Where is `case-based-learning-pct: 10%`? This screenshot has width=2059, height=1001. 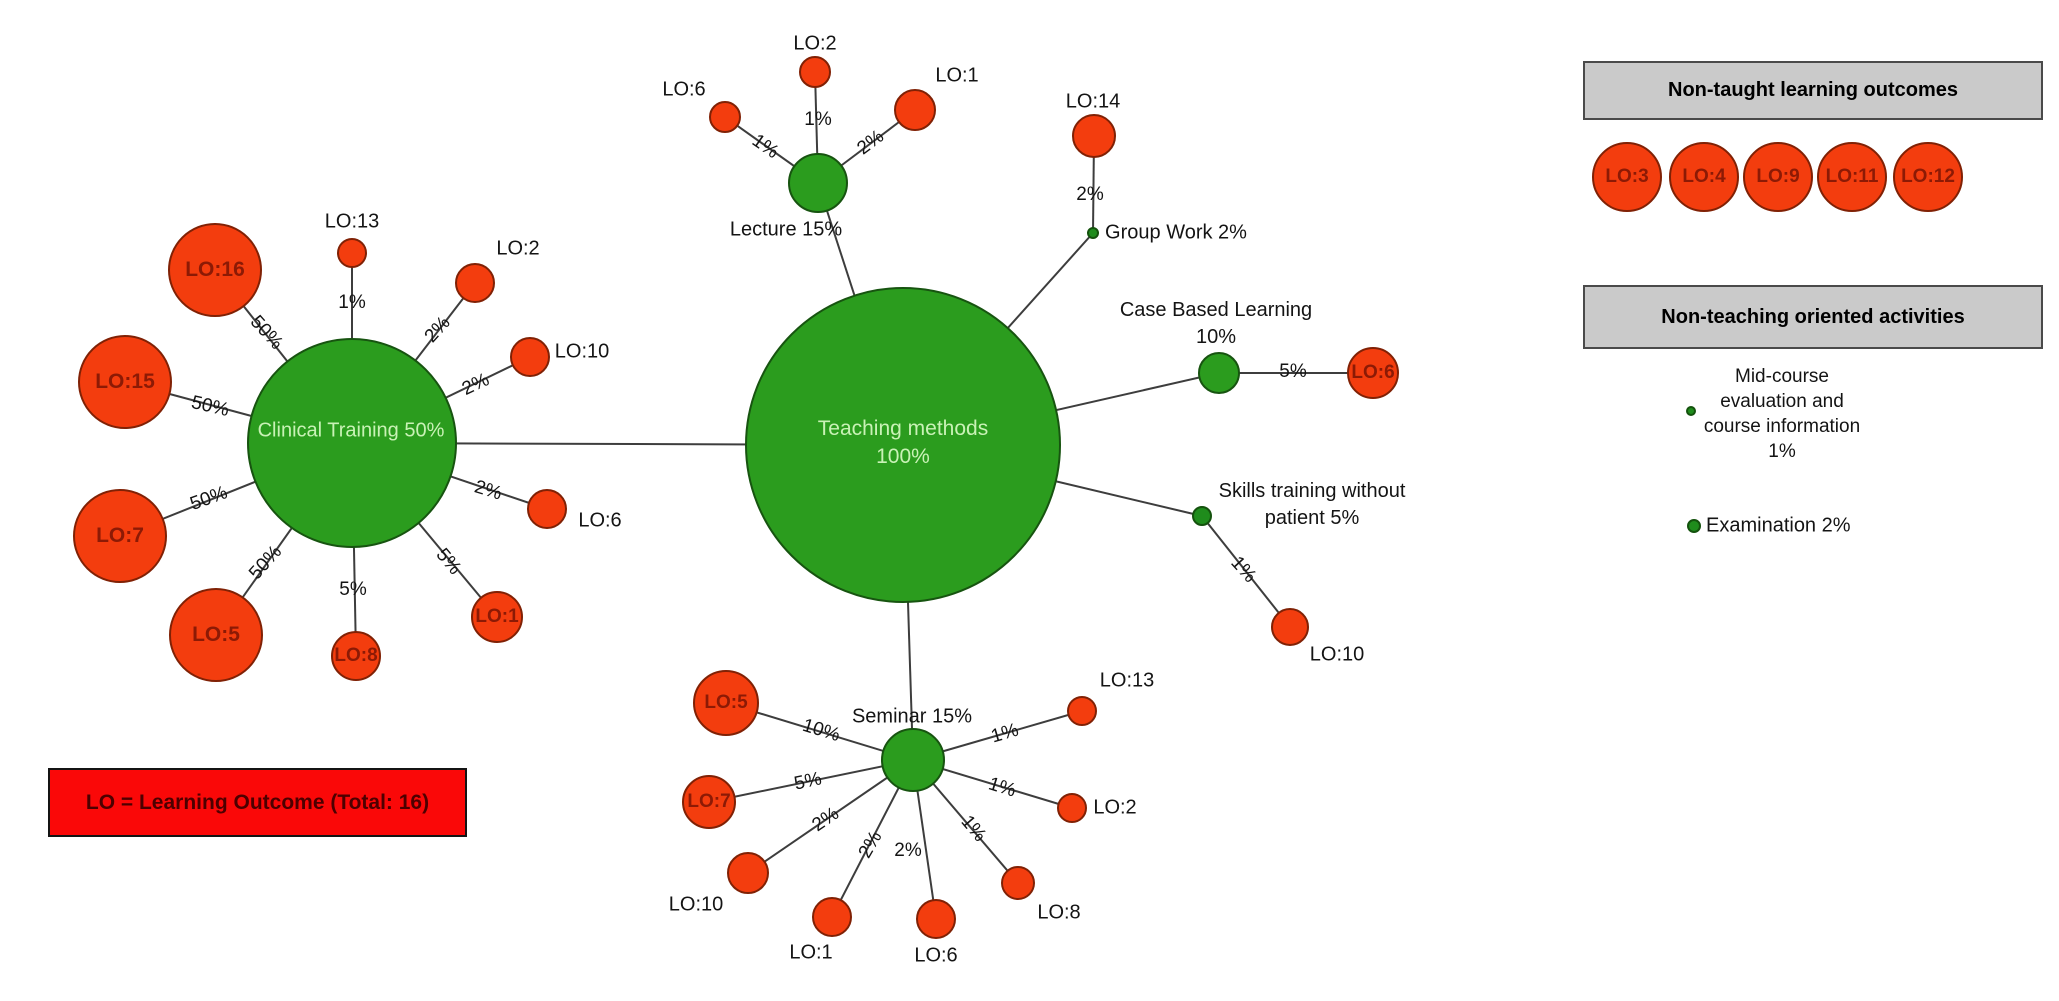
case-based-learning-pct: 10% is located at coordinates (1216, 337).